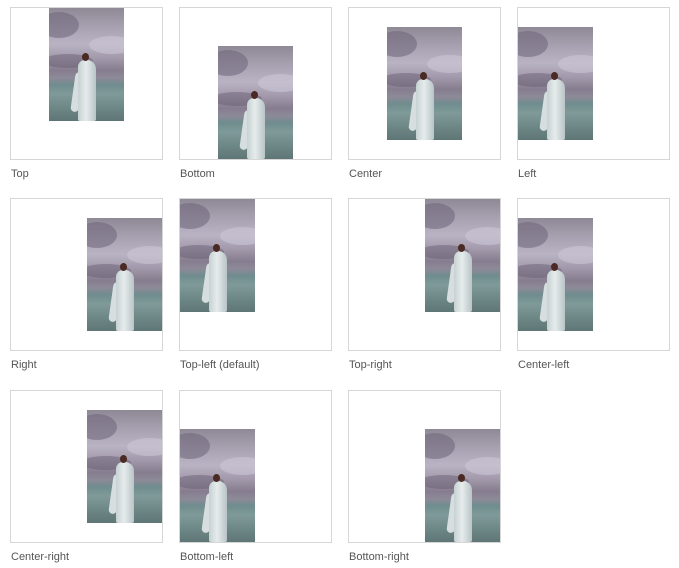 This screenshot has width=679, height=568. Describe the element at coordinates (24, 365) in the screenshot. I see `example-label: Right` at that location.